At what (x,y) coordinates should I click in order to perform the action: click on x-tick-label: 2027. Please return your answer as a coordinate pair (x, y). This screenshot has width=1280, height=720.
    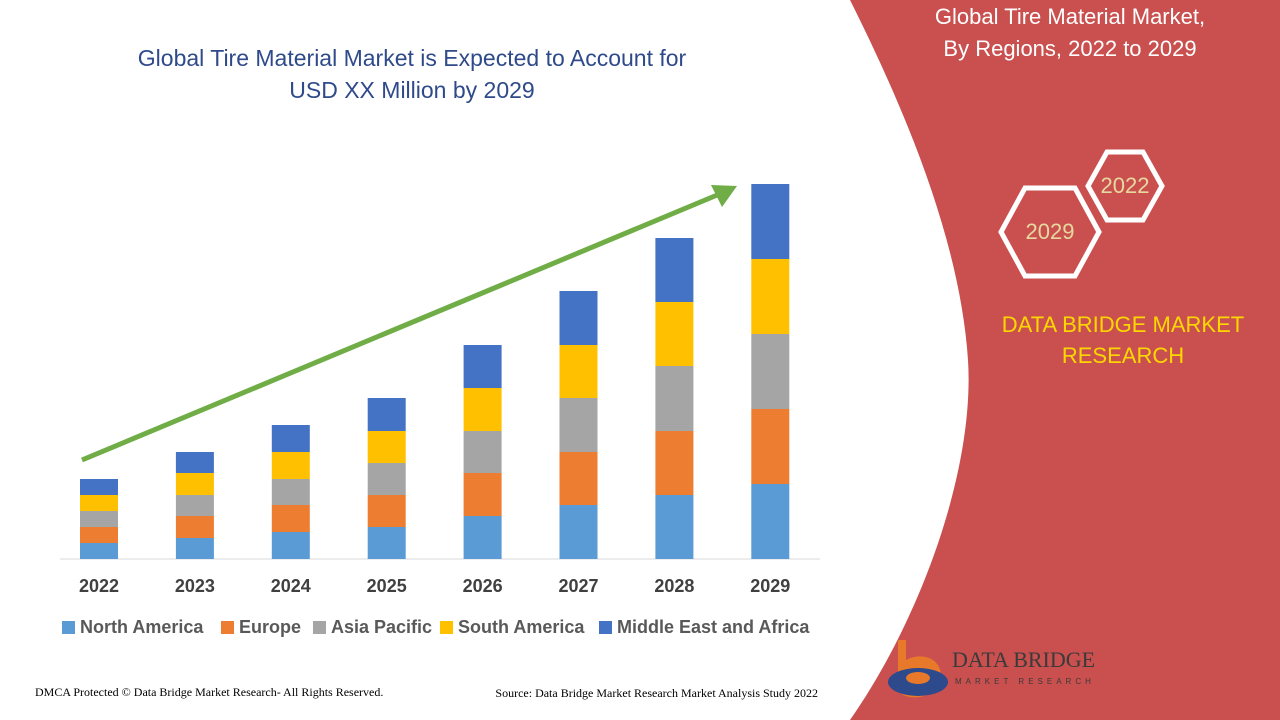
    Looking at the image, I should click on (578, 586).